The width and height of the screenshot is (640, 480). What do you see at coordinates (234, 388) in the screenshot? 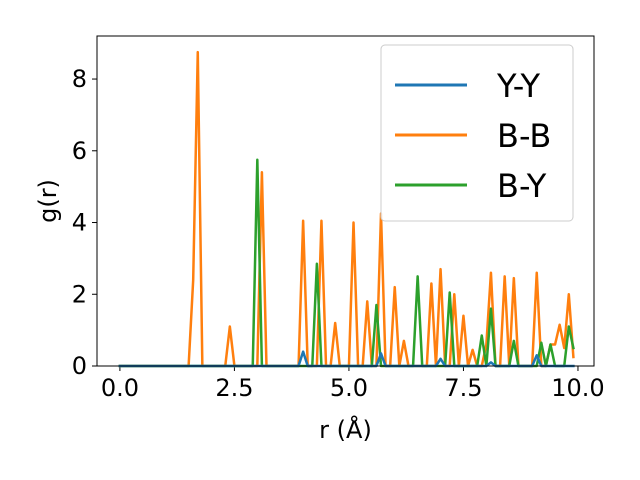
I see `x-tick-label: 2.5` at bounding box center [234, 388].